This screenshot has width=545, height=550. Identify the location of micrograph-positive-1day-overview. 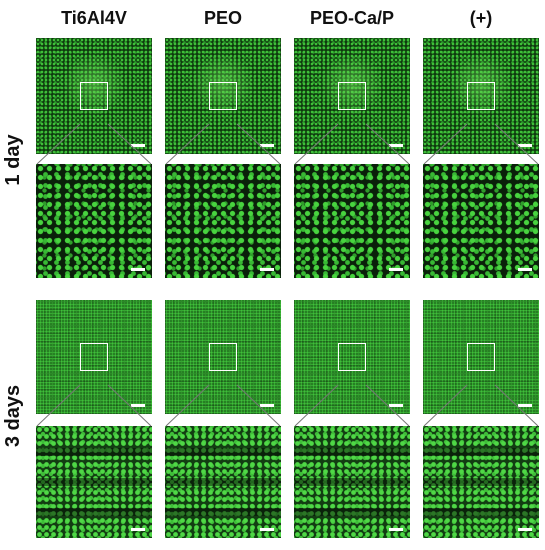
(481, 96).